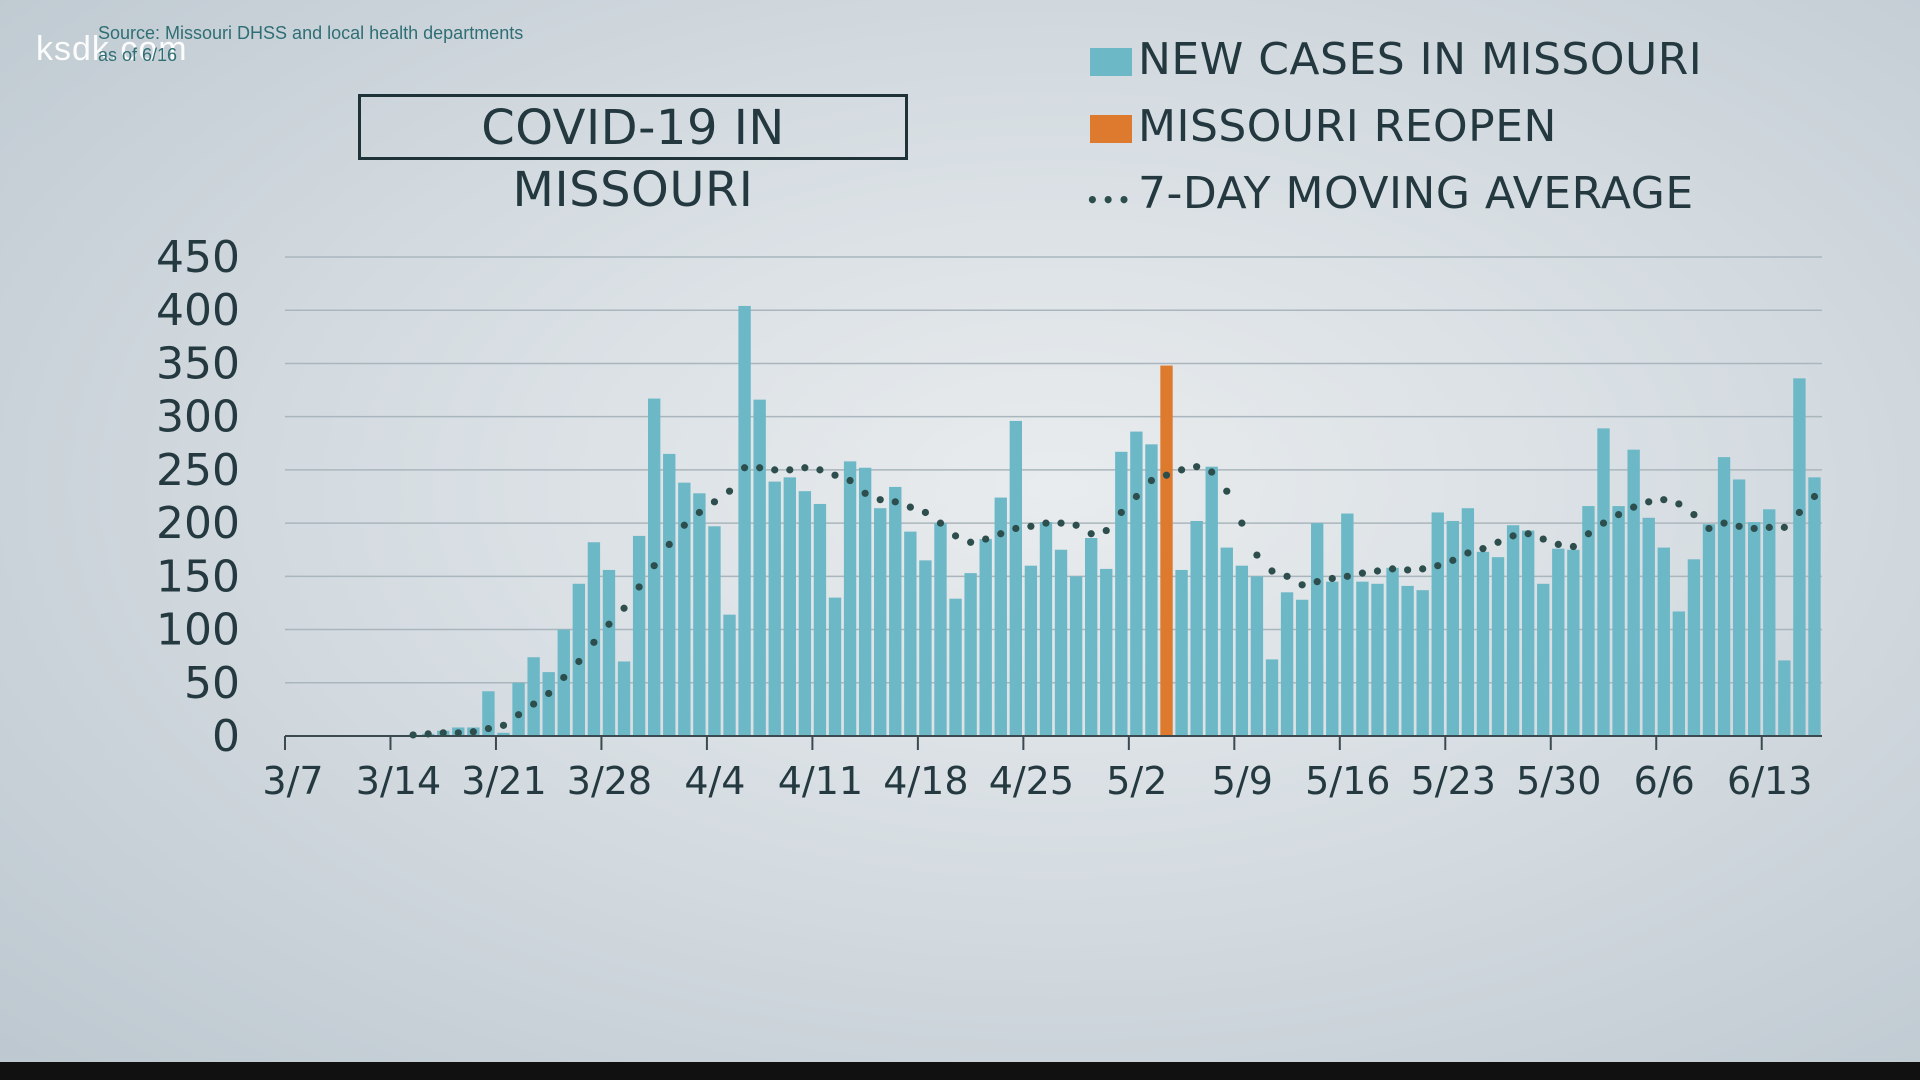  I want to click on y-tick-label: 150, so click(198, 576).